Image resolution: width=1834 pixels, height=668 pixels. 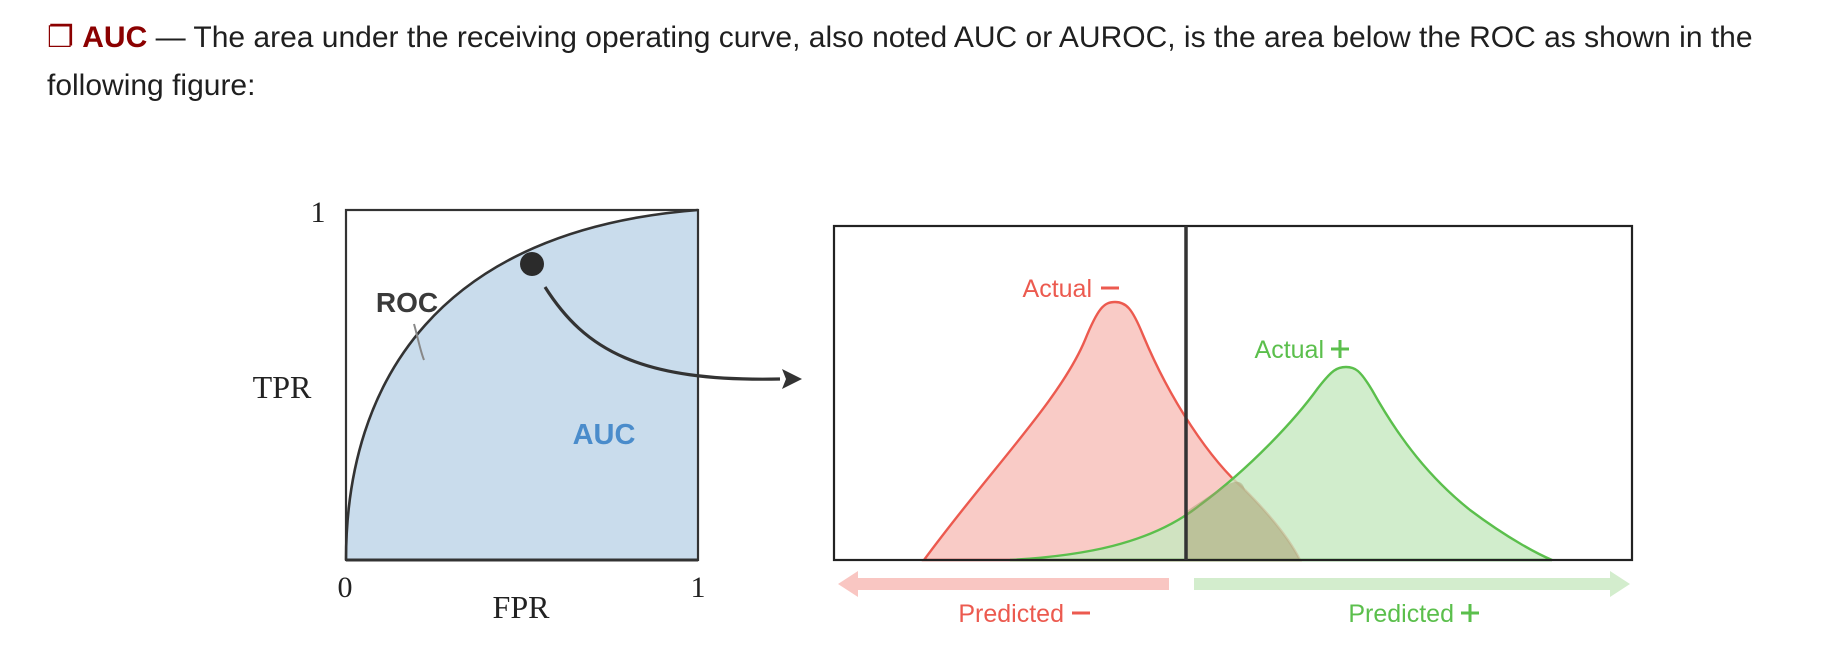 What do you see at coordinates (698, 587) in the screenshot?
I see `x-tick-1: 1` at bounding box center [698, 587].